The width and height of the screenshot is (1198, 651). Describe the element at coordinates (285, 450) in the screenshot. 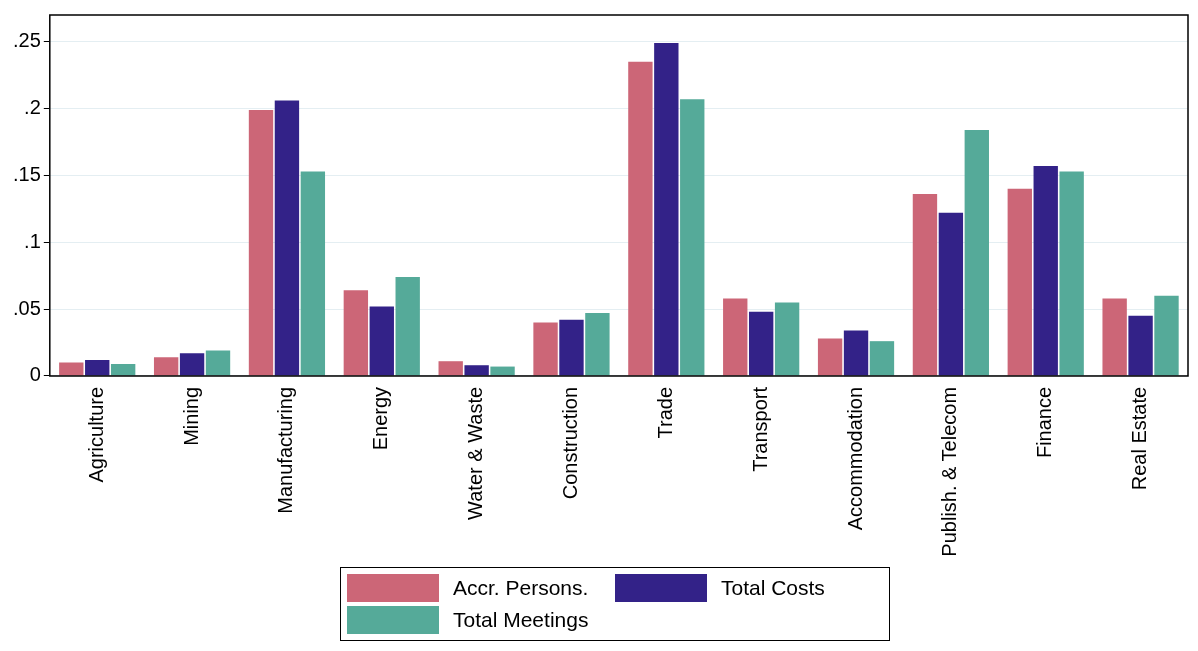

I see `x-tick-label: Manufacturing` at that location.